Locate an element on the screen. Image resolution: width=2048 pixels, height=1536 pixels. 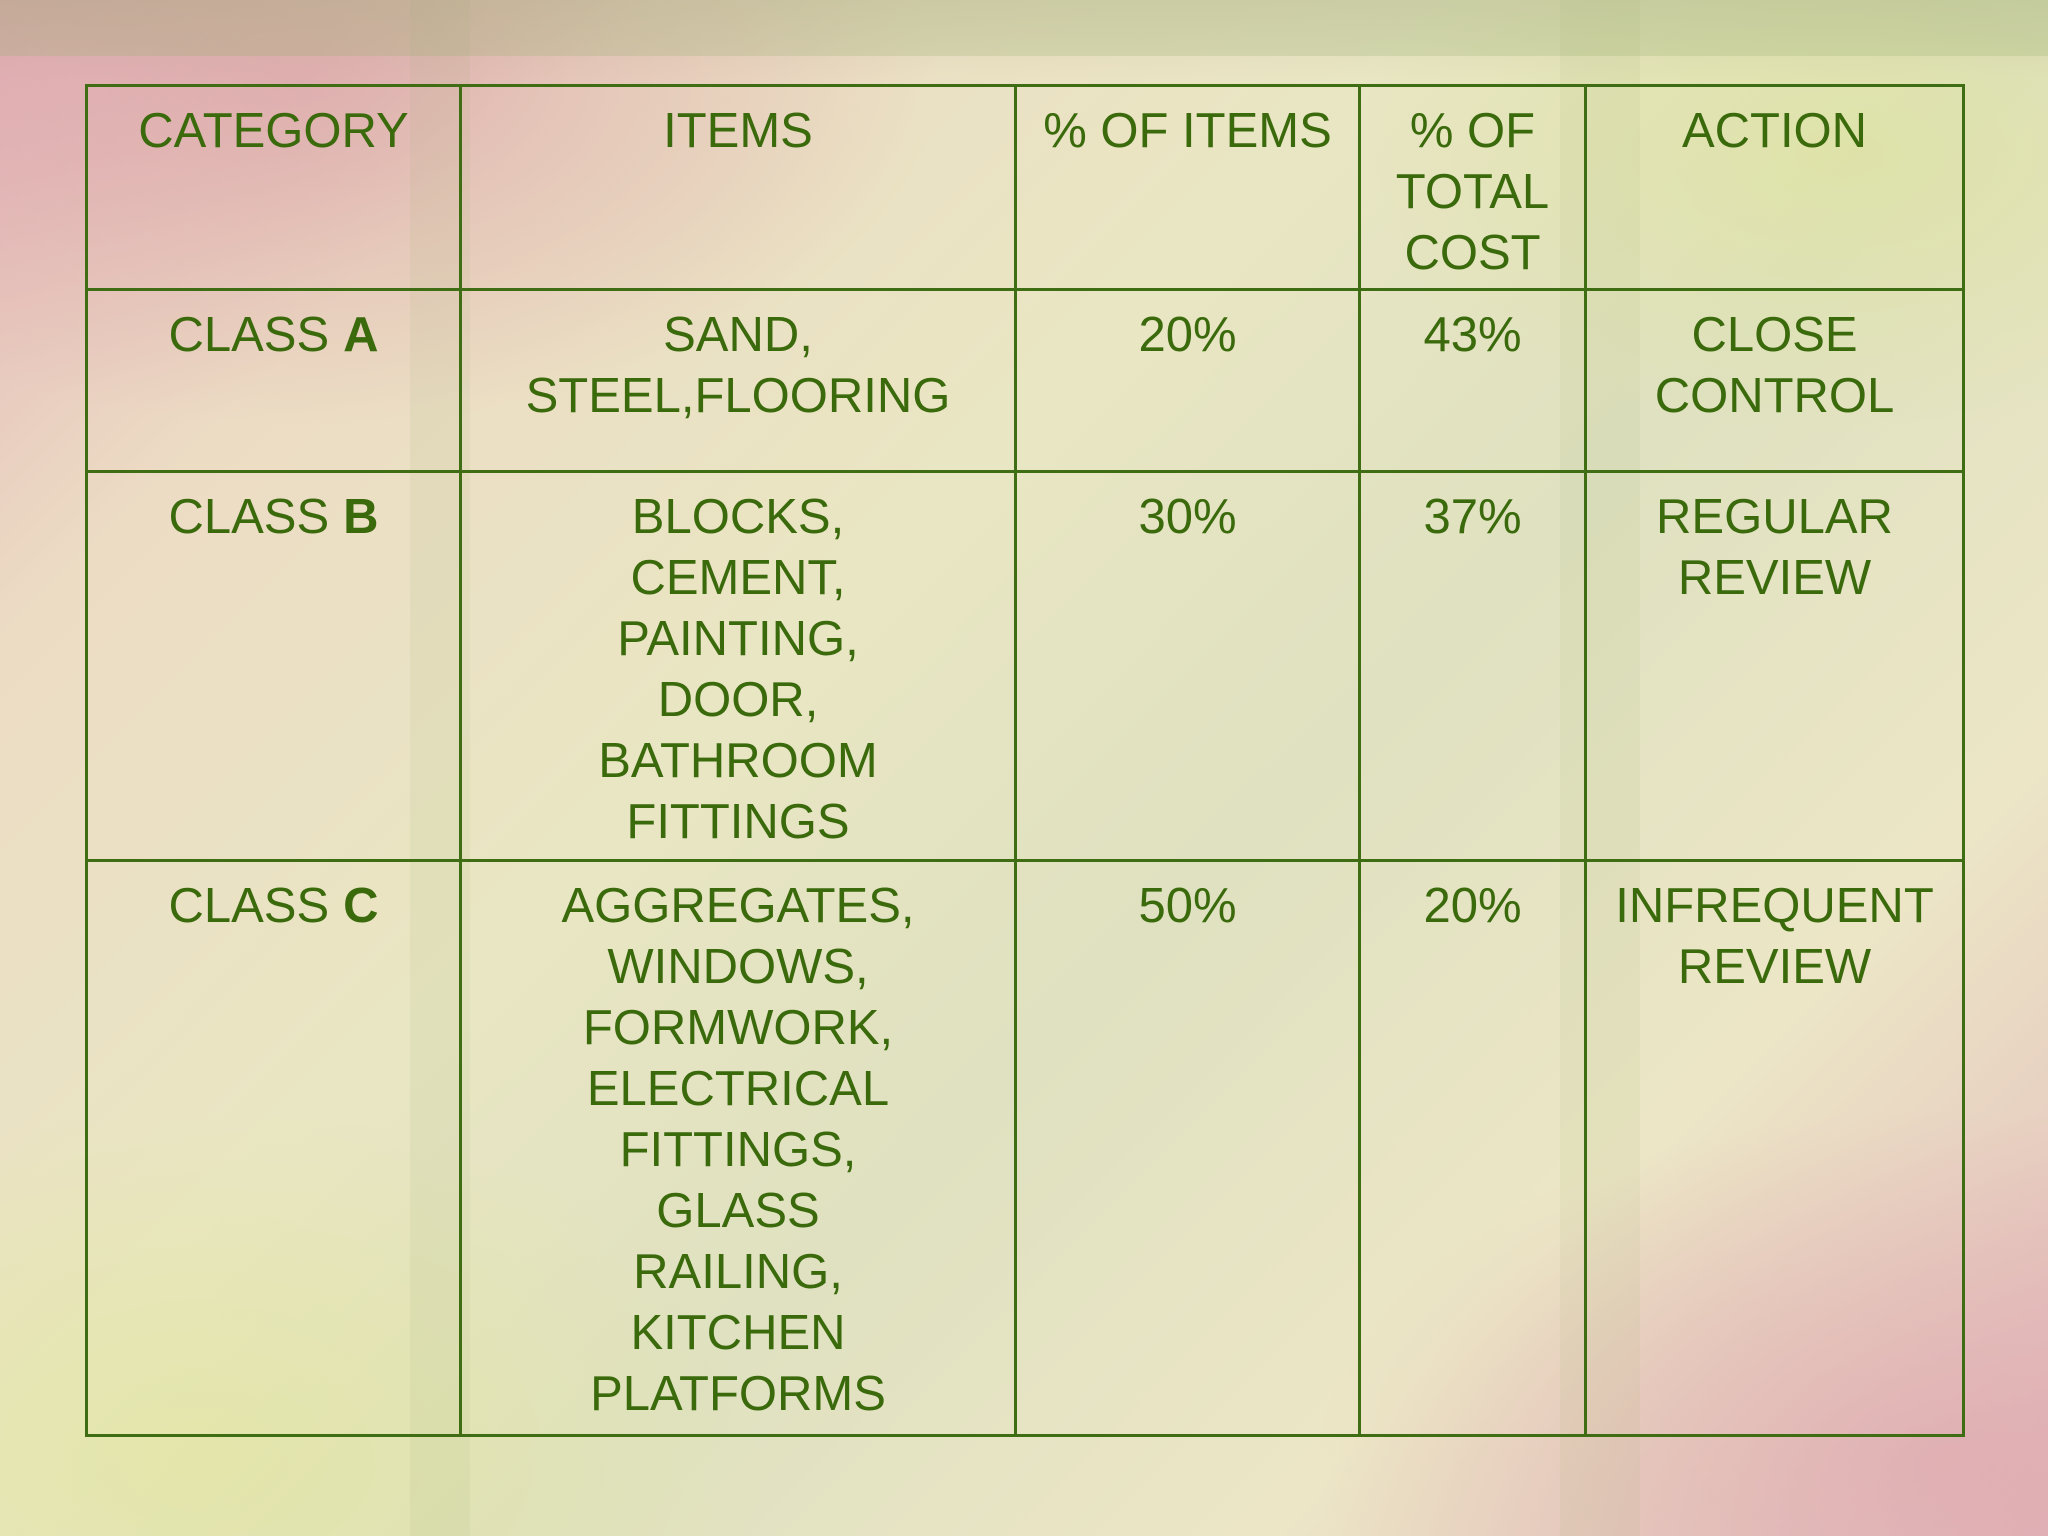
header-category: CATEGORY is located at coordinates (273, 187).